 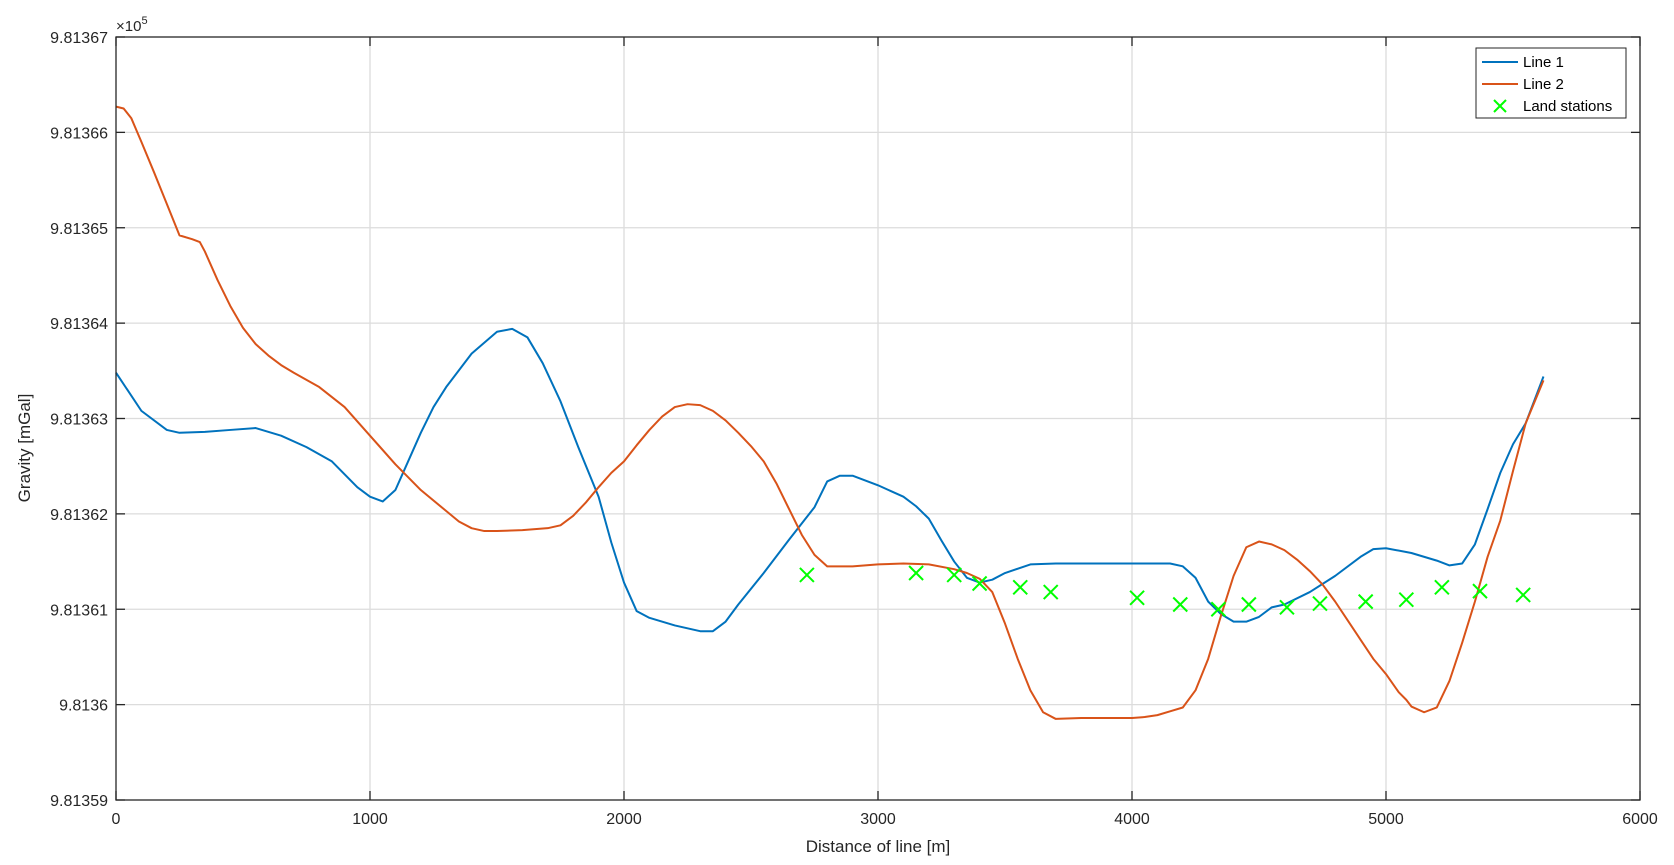 What do you see at coordinates (79, 610) in the screenshot?
I see `y-tick-label: 9.81361` at bounding box center [79, 610].